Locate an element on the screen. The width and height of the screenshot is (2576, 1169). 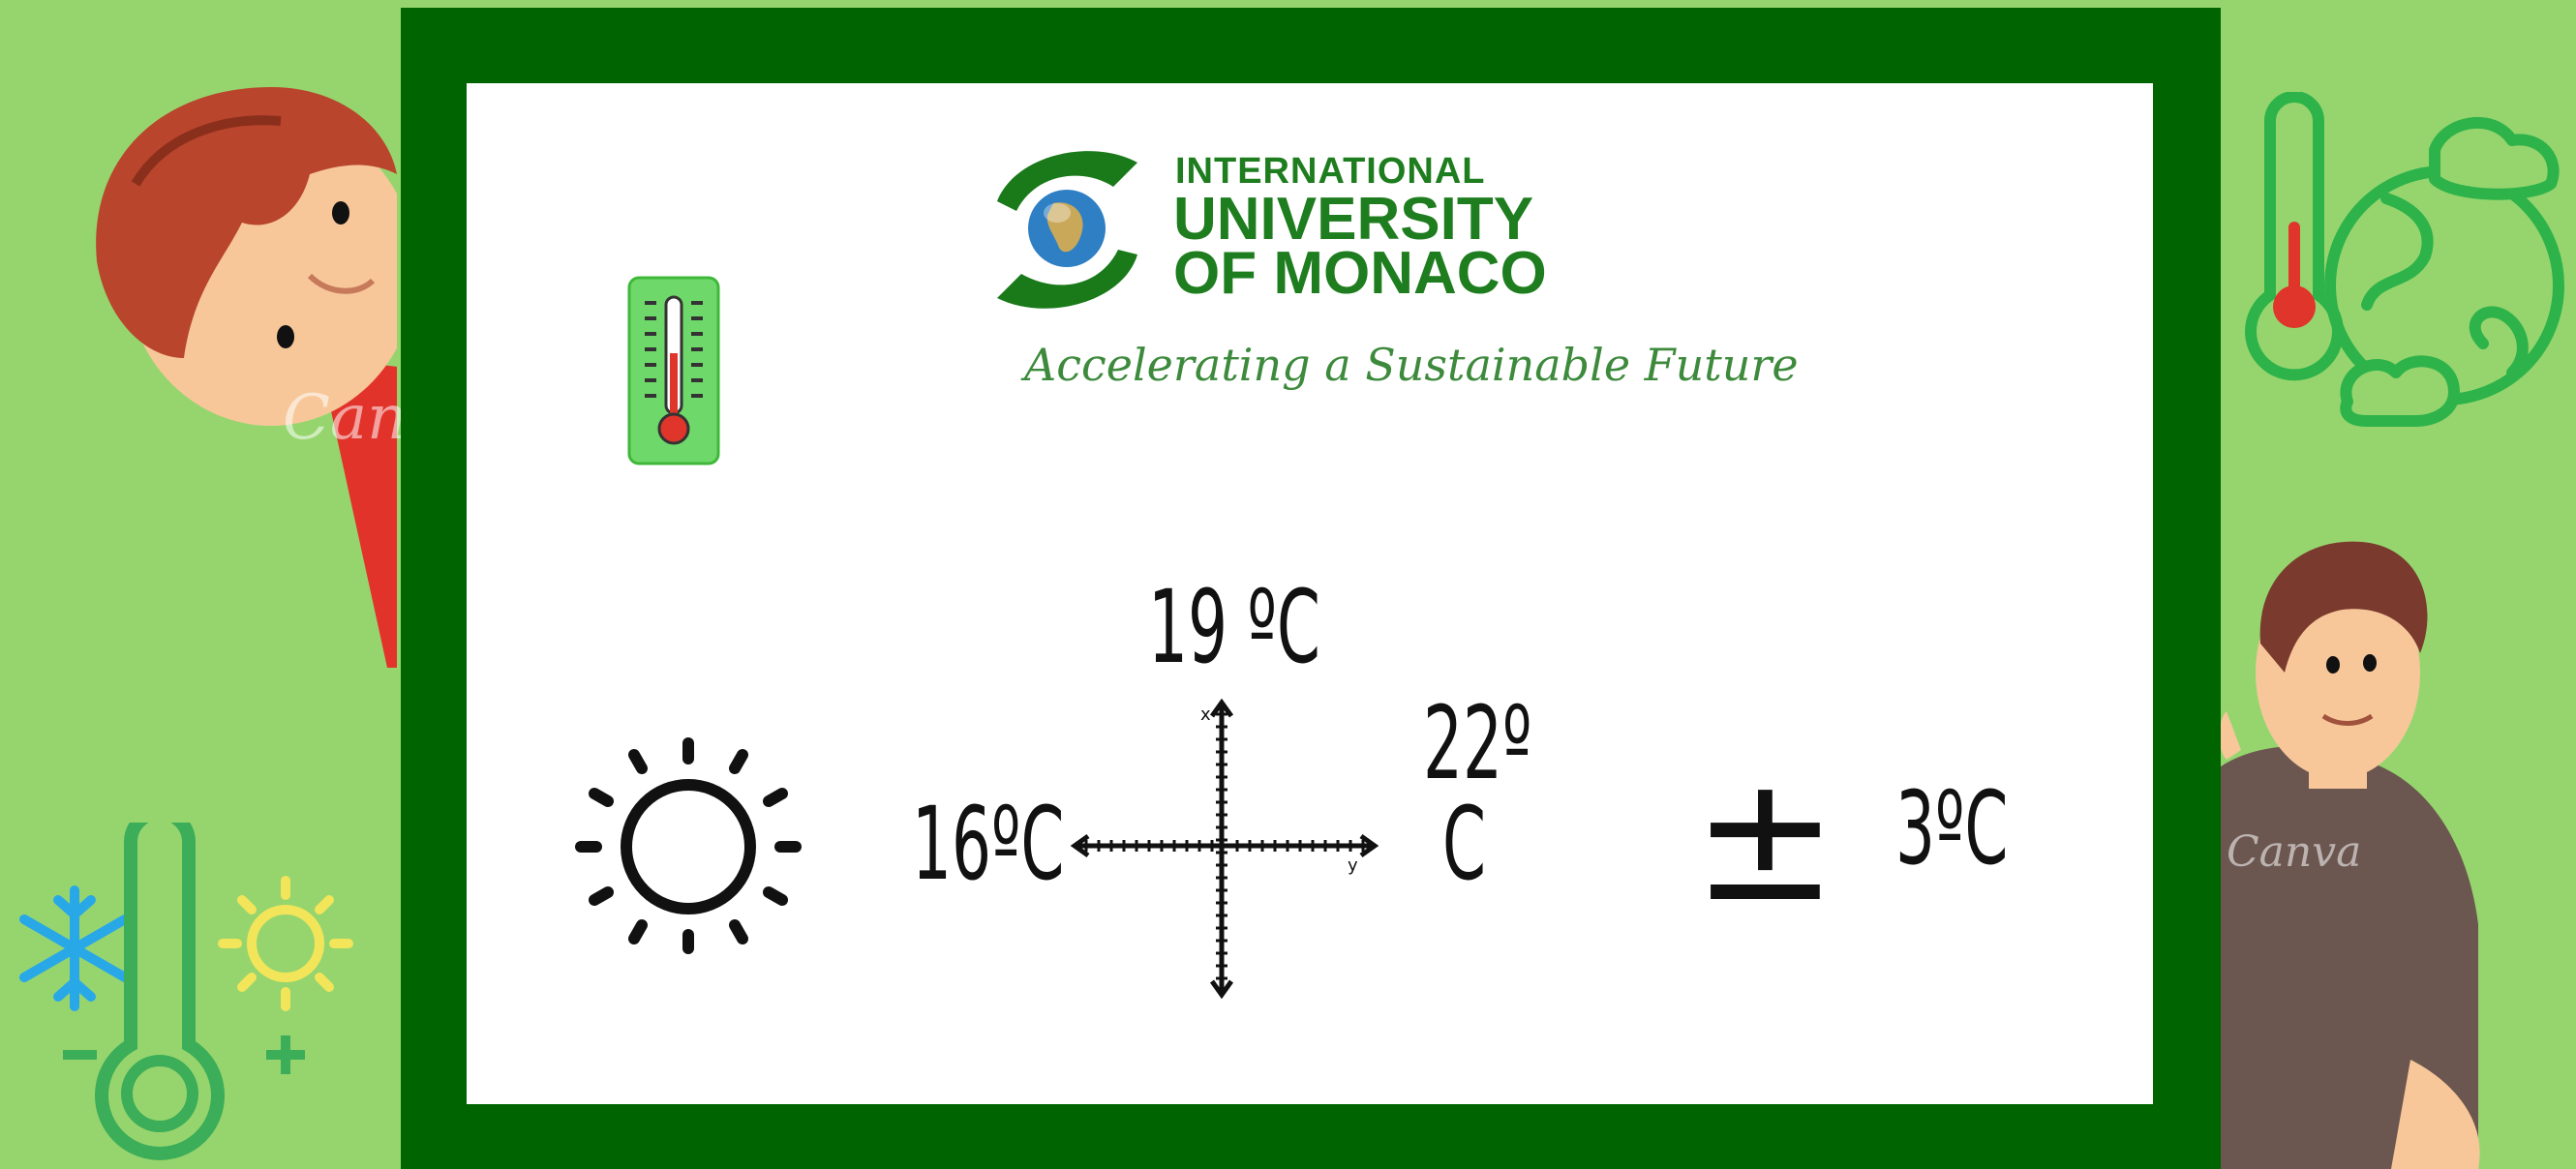
man-character-illustration is located at coordinates (2348, 855).